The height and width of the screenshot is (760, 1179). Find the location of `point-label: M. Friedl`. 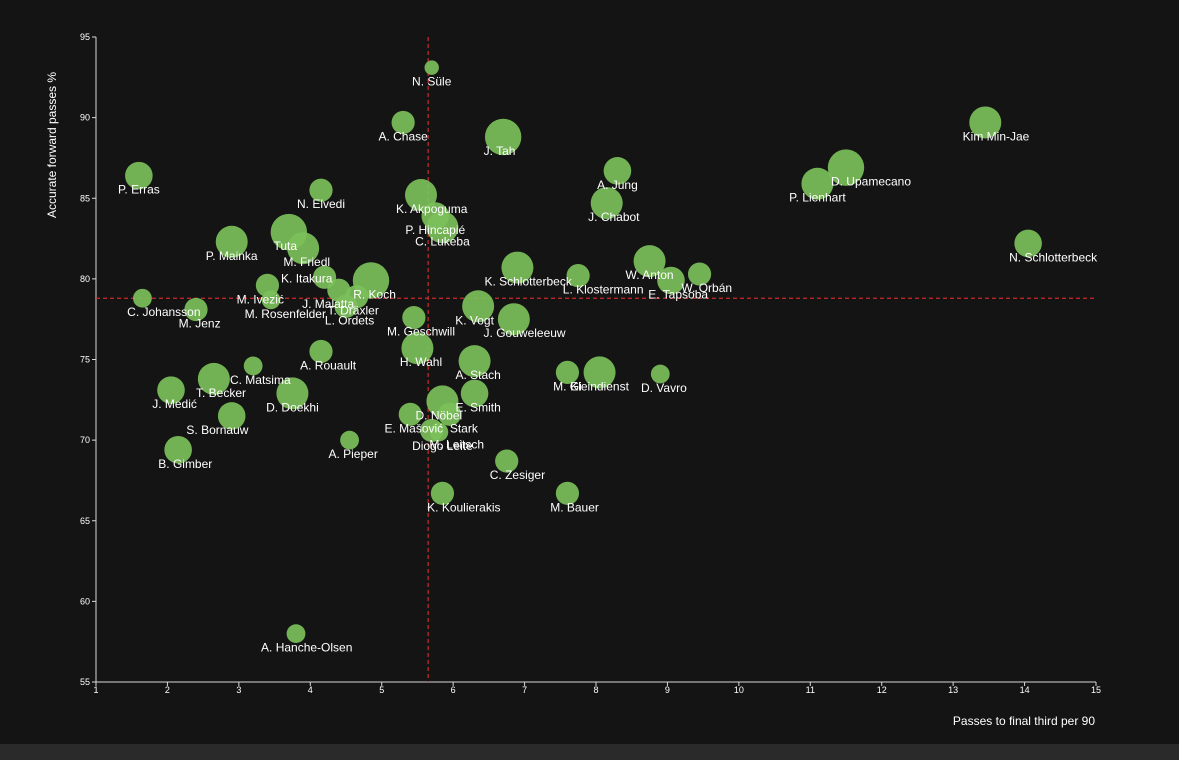

point-label: M. Friedl is located at coordinates (306, 262).